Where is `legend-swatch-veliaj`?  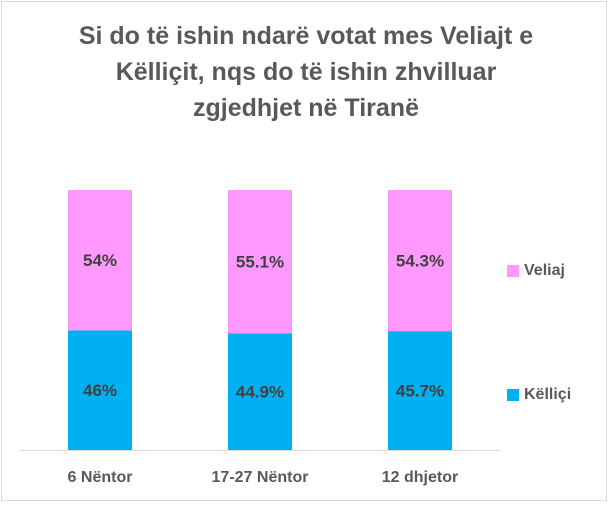 legend-swatch-veliaj is located at coordinates (513, 271).